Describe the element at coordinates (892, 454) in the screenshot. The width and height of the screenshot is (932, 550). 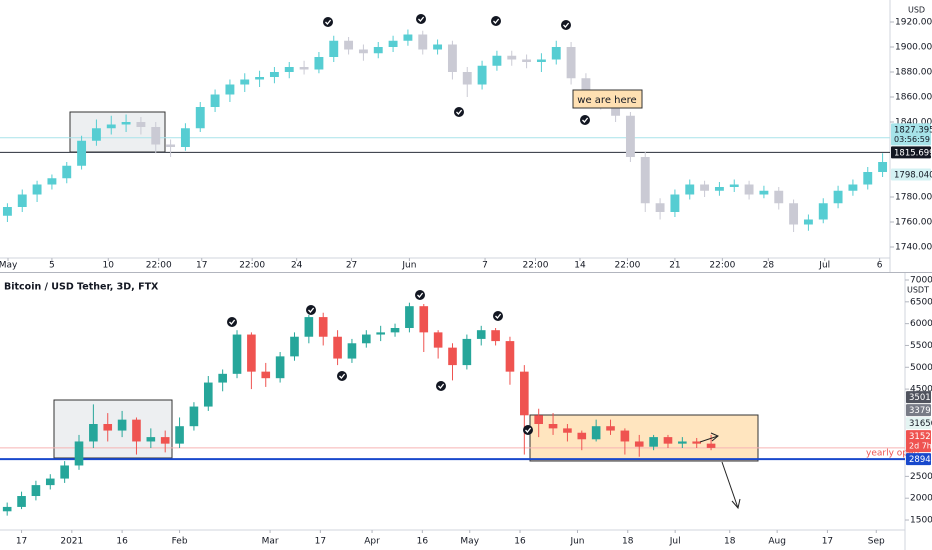
I see `annotation: yearly open` at that location.